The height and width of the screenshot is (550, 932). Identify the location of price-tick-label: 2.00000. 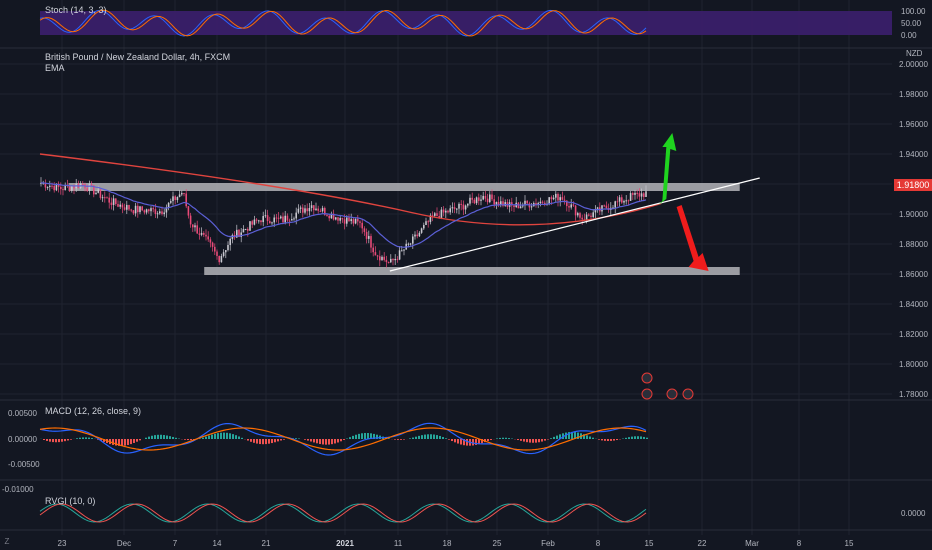
(913, 64).